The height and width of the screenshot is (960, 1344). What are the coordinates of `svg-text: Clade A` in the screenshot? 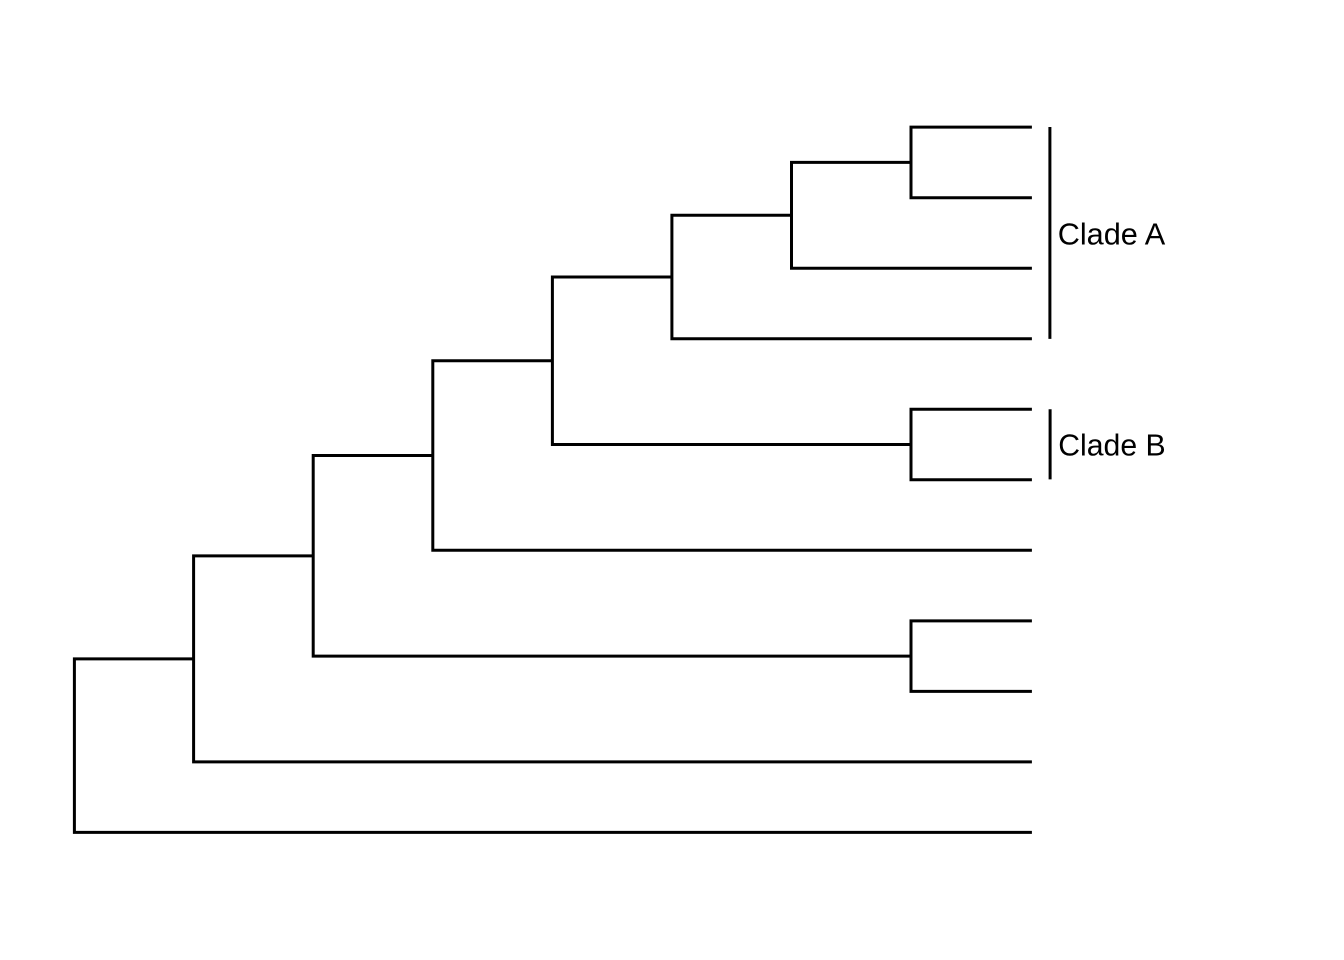 It's located at (1112, 233).